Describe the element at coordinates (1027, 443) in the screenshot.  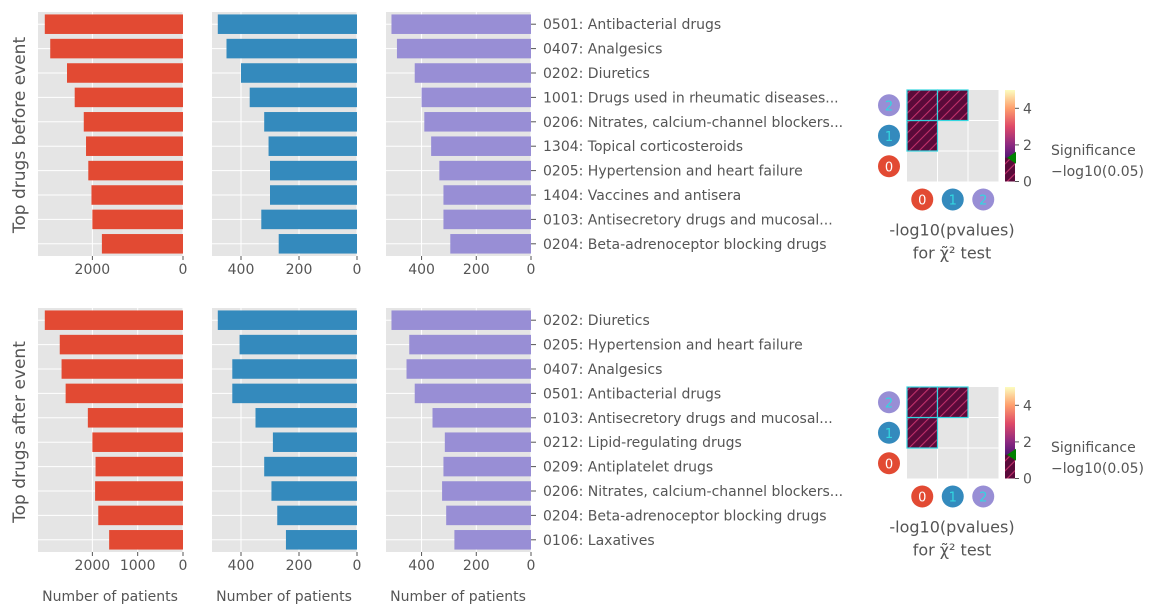
I see `colorbar-tick-label: 2` at that location.